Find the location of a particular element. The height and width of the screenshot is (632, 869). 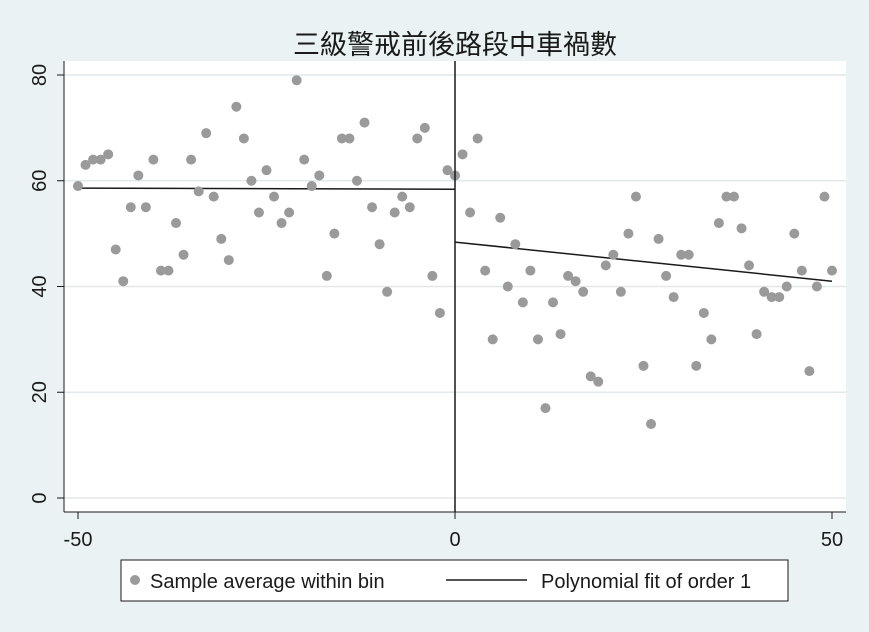

y-tick-label: 0 is located at coordinates (40, 497).